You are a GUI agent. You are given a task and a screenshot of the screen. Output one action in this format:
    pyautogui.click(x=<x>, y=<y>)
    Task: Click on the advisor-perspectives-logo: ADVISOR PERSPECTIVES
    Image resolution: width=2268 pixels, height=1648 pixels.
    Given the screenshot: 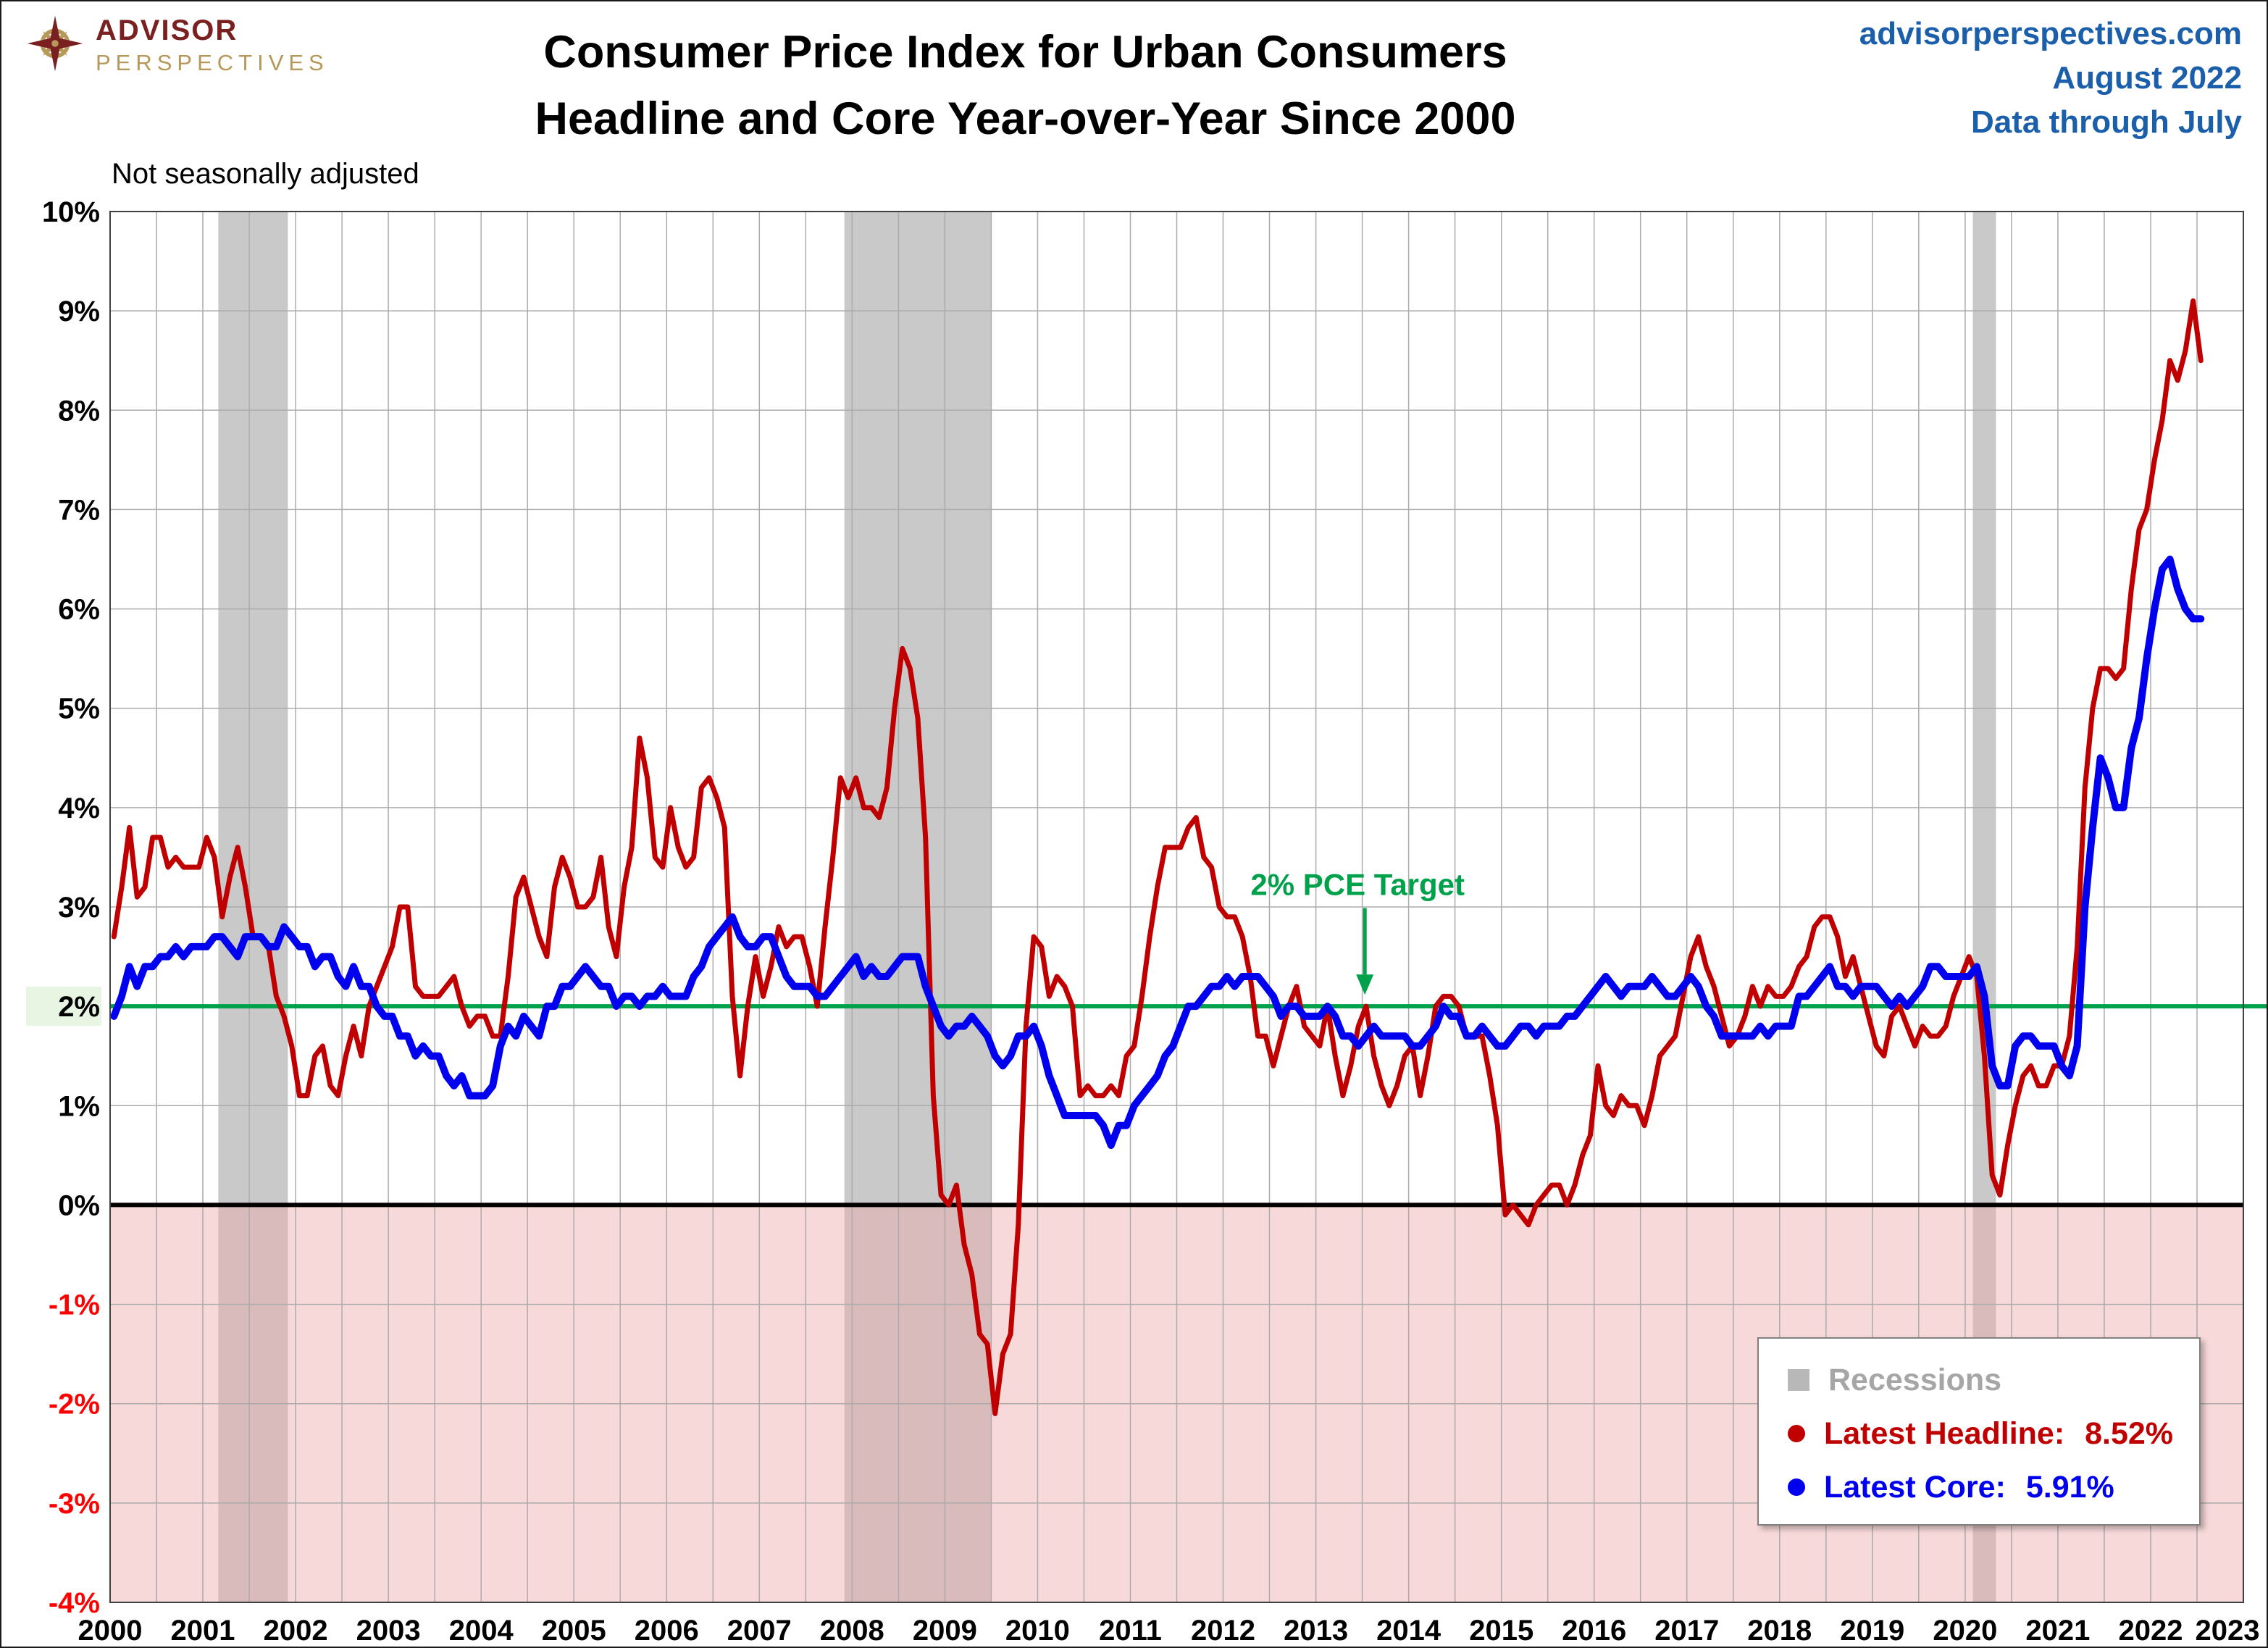 What is the action you would take?
    pyautogui.click(x=178, y=45)
    